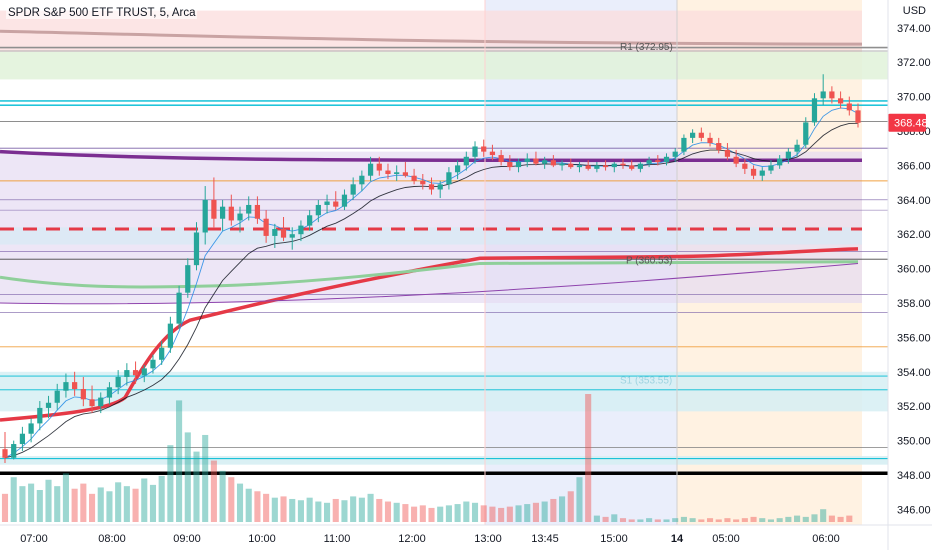  Describe the element at coordinates (907, 122) in the screenshot. I see `last-price-tag` at that location.